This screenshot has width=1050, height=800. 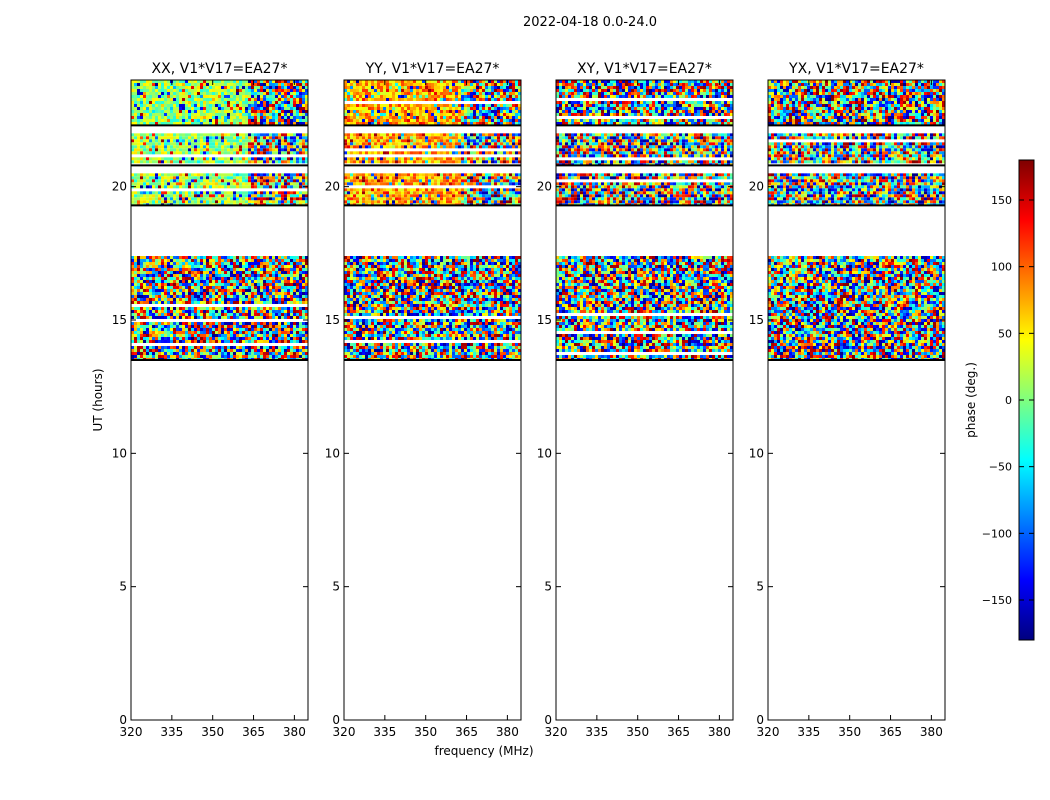 I want to click on colorbar-tick-label: −50, so click(x=1000, y=467).